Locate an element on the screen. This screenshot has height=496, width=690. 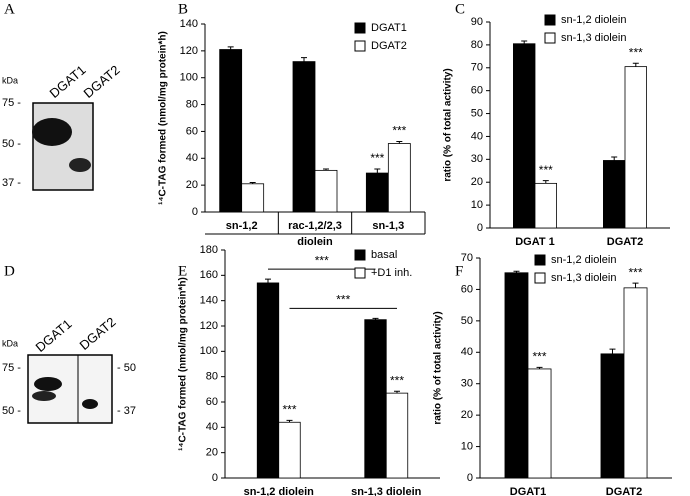
panel-label: E is located at coordinates (182, 271).